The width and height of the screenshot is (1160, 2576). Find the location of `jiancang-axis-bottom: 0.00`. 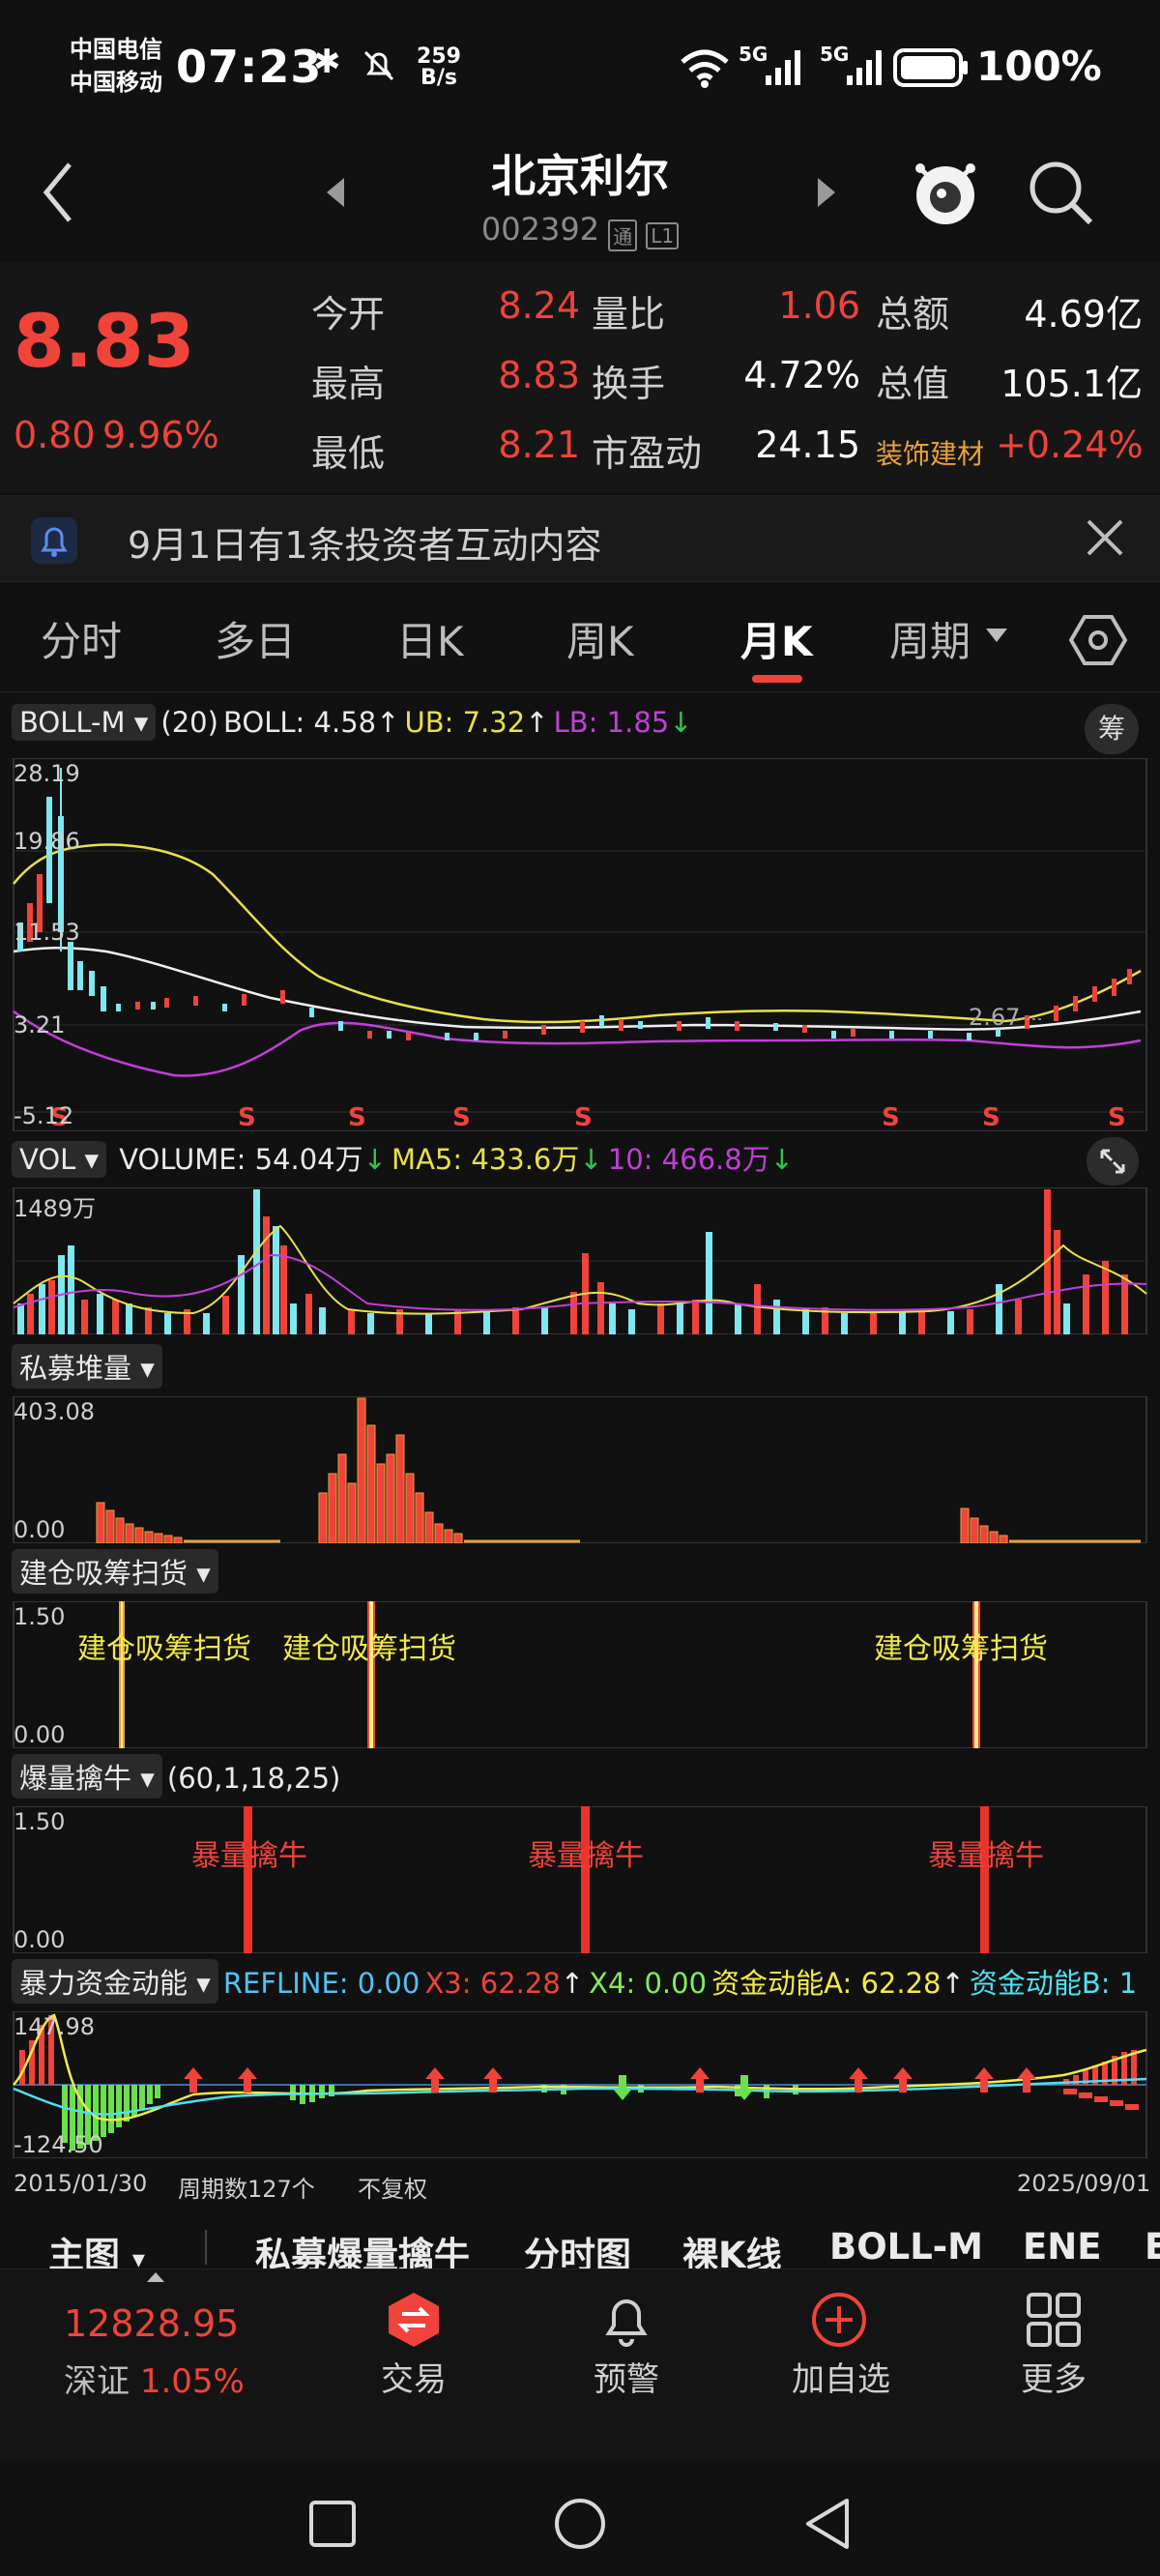

jiancang-axis-bottom: 0.00 is located at coordinates (40, 1734).